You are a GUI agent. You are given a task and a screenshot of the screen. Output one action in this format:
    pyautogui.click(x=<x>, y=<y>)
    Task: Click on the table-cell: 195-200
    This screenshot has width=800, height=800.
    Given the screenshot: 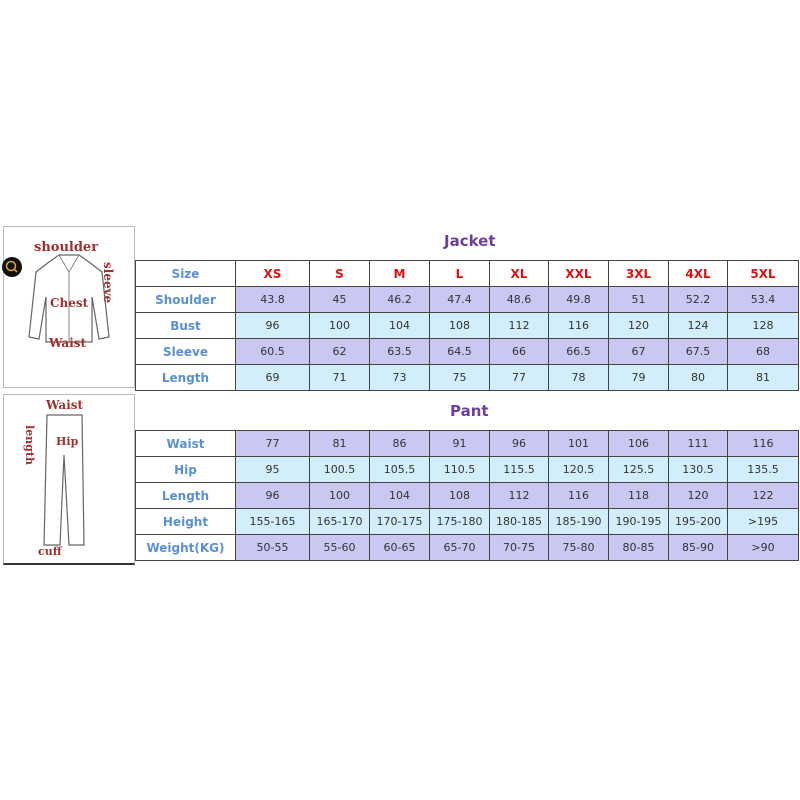 What is the action you would take?
    pyautogui.click(x=698, y=521)
    